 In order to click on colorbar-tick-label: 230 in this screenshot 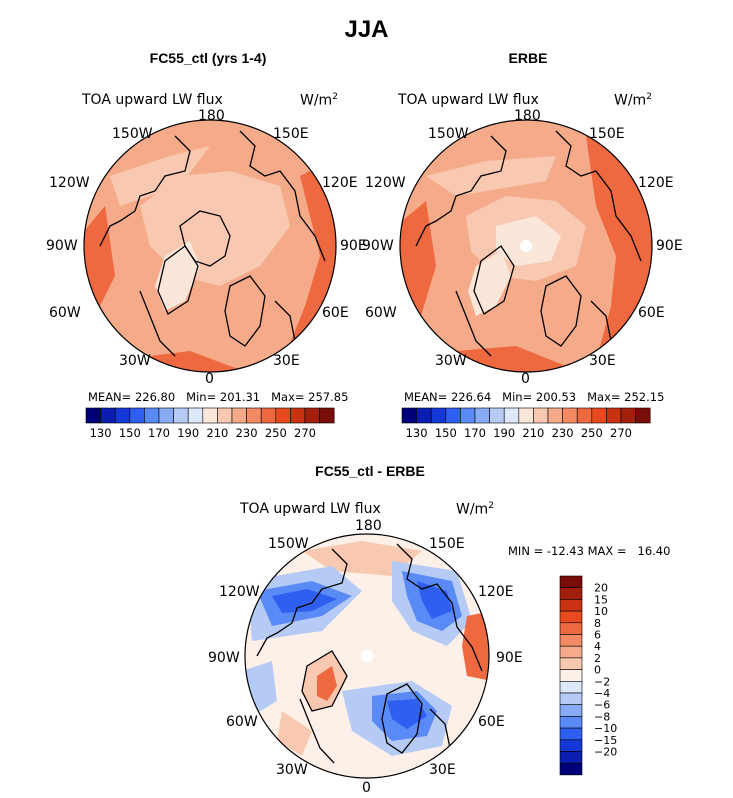, I will do `click(563, 433)`.